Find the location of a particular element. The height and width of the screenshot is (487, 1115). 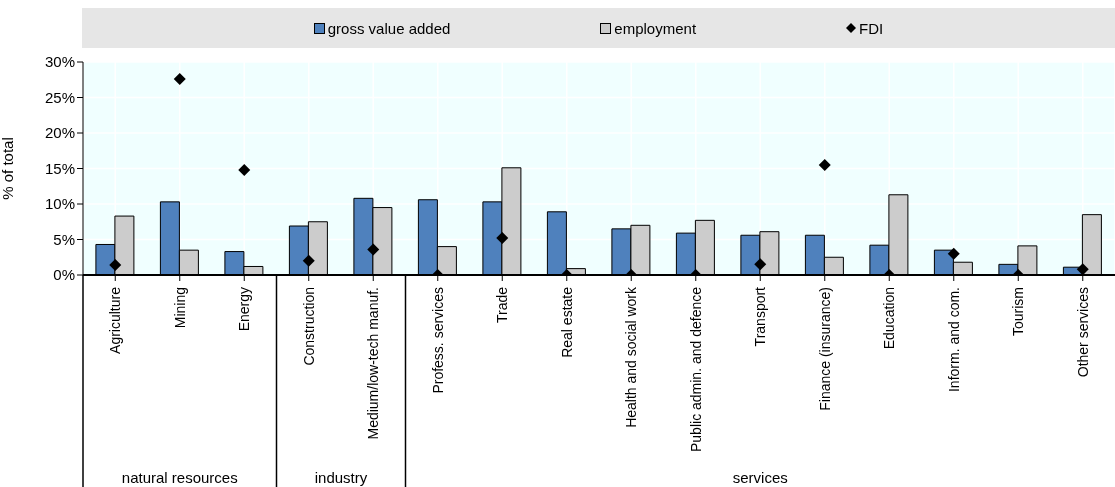

text: natural resources is located at coordinates (179, 477).